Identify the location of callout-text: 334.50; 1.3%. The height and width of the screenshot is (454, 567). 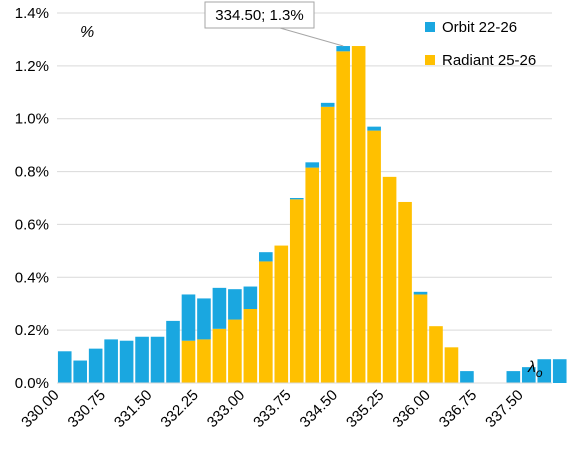
(259, 15).